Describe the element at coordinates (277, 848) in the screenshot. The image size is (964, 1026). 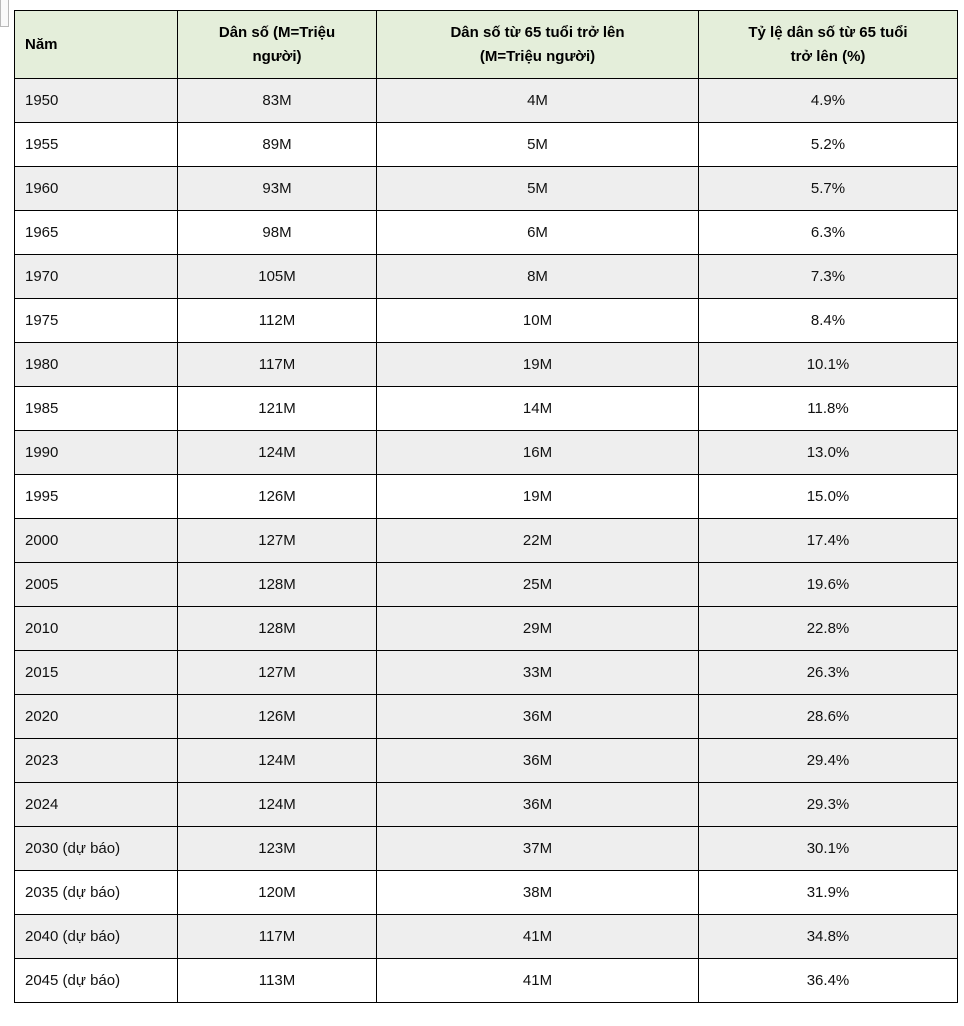
I see `population-cell: 123M` at that location.